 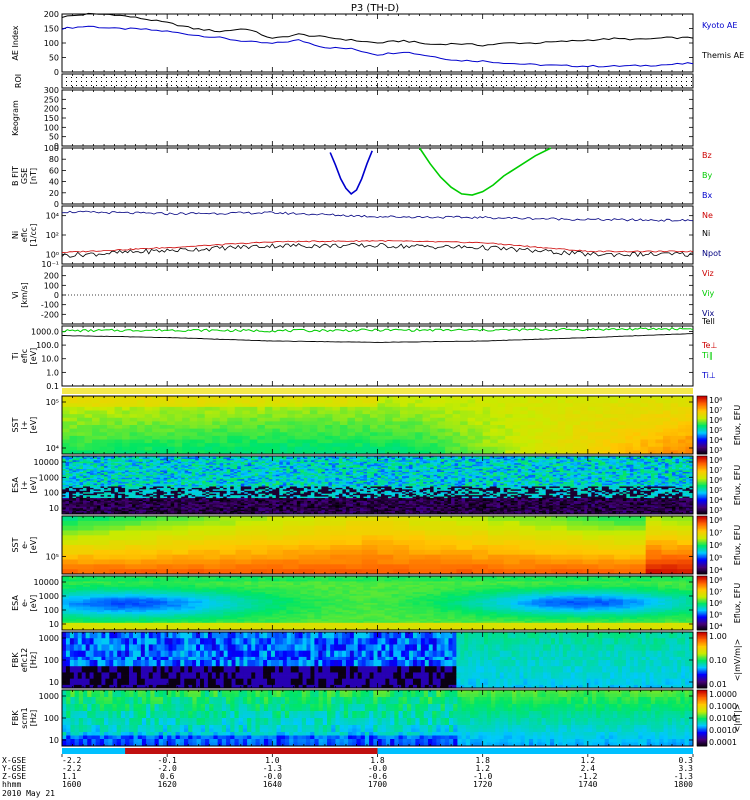 What do you see at coordinates (51, 14) in the screenshot?
I see `y-tick-label: 200` at bounding box center [51, 14].